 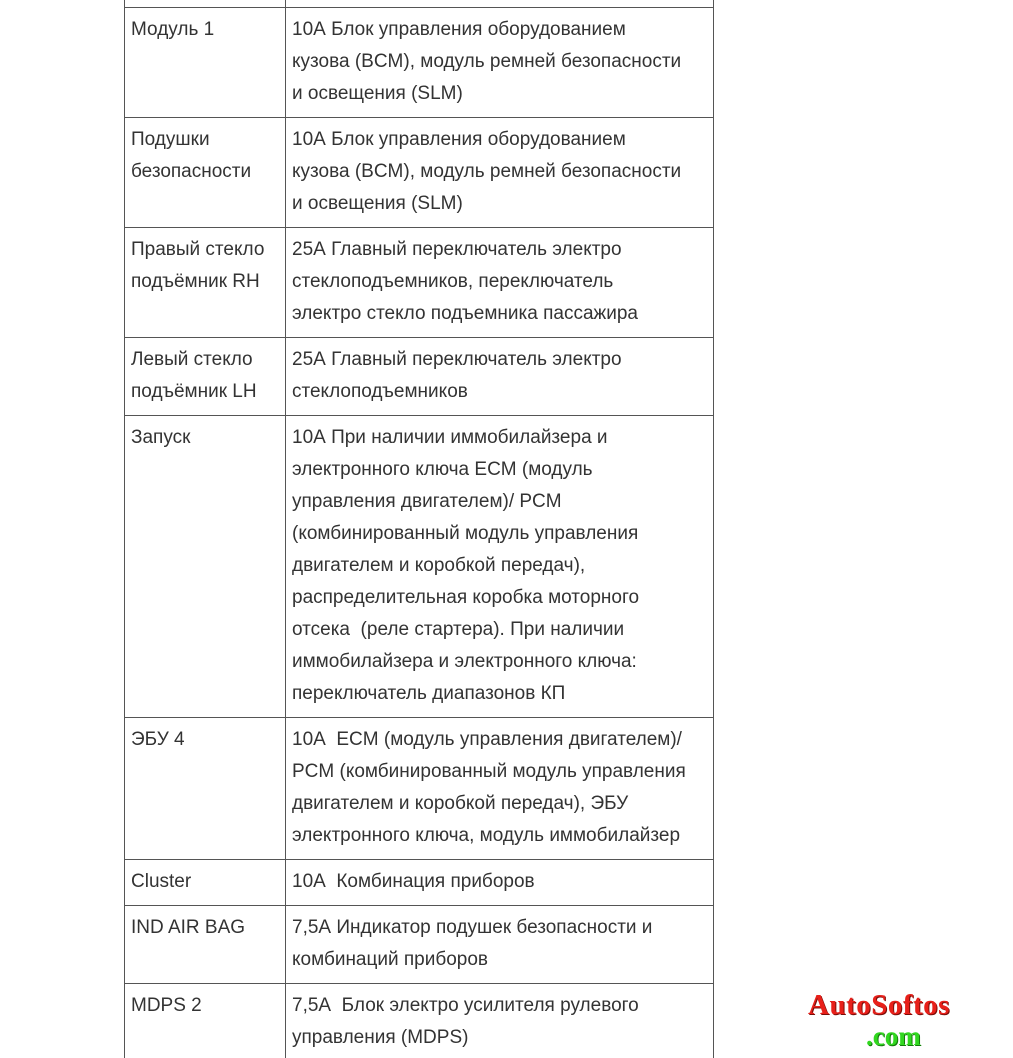 What do you see at coordinates (472, 927) in the screenshot?
I see `text-line: 7,5А Индикатор подушек безопасности и` at bounding box center [472, 927].